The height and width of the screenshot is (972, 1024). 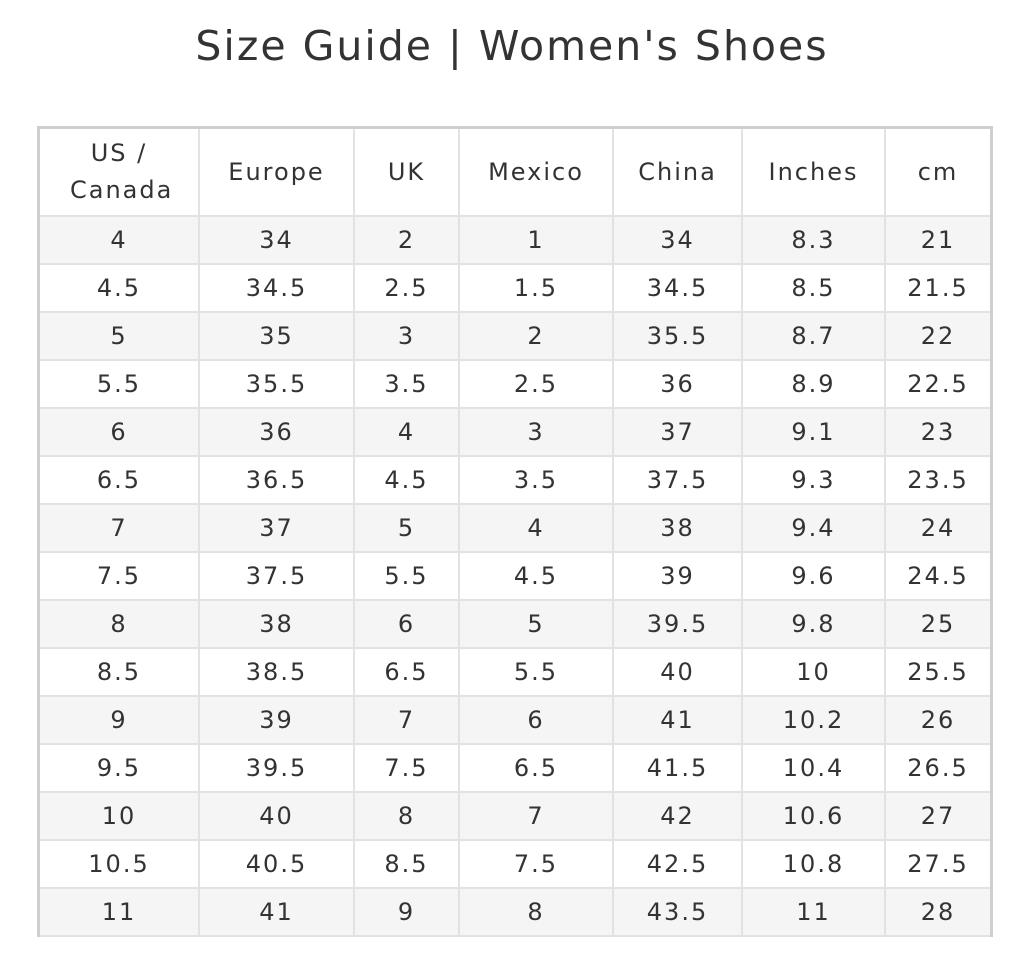 I want to click on table-cell: 25, so click(x=937, y=624).